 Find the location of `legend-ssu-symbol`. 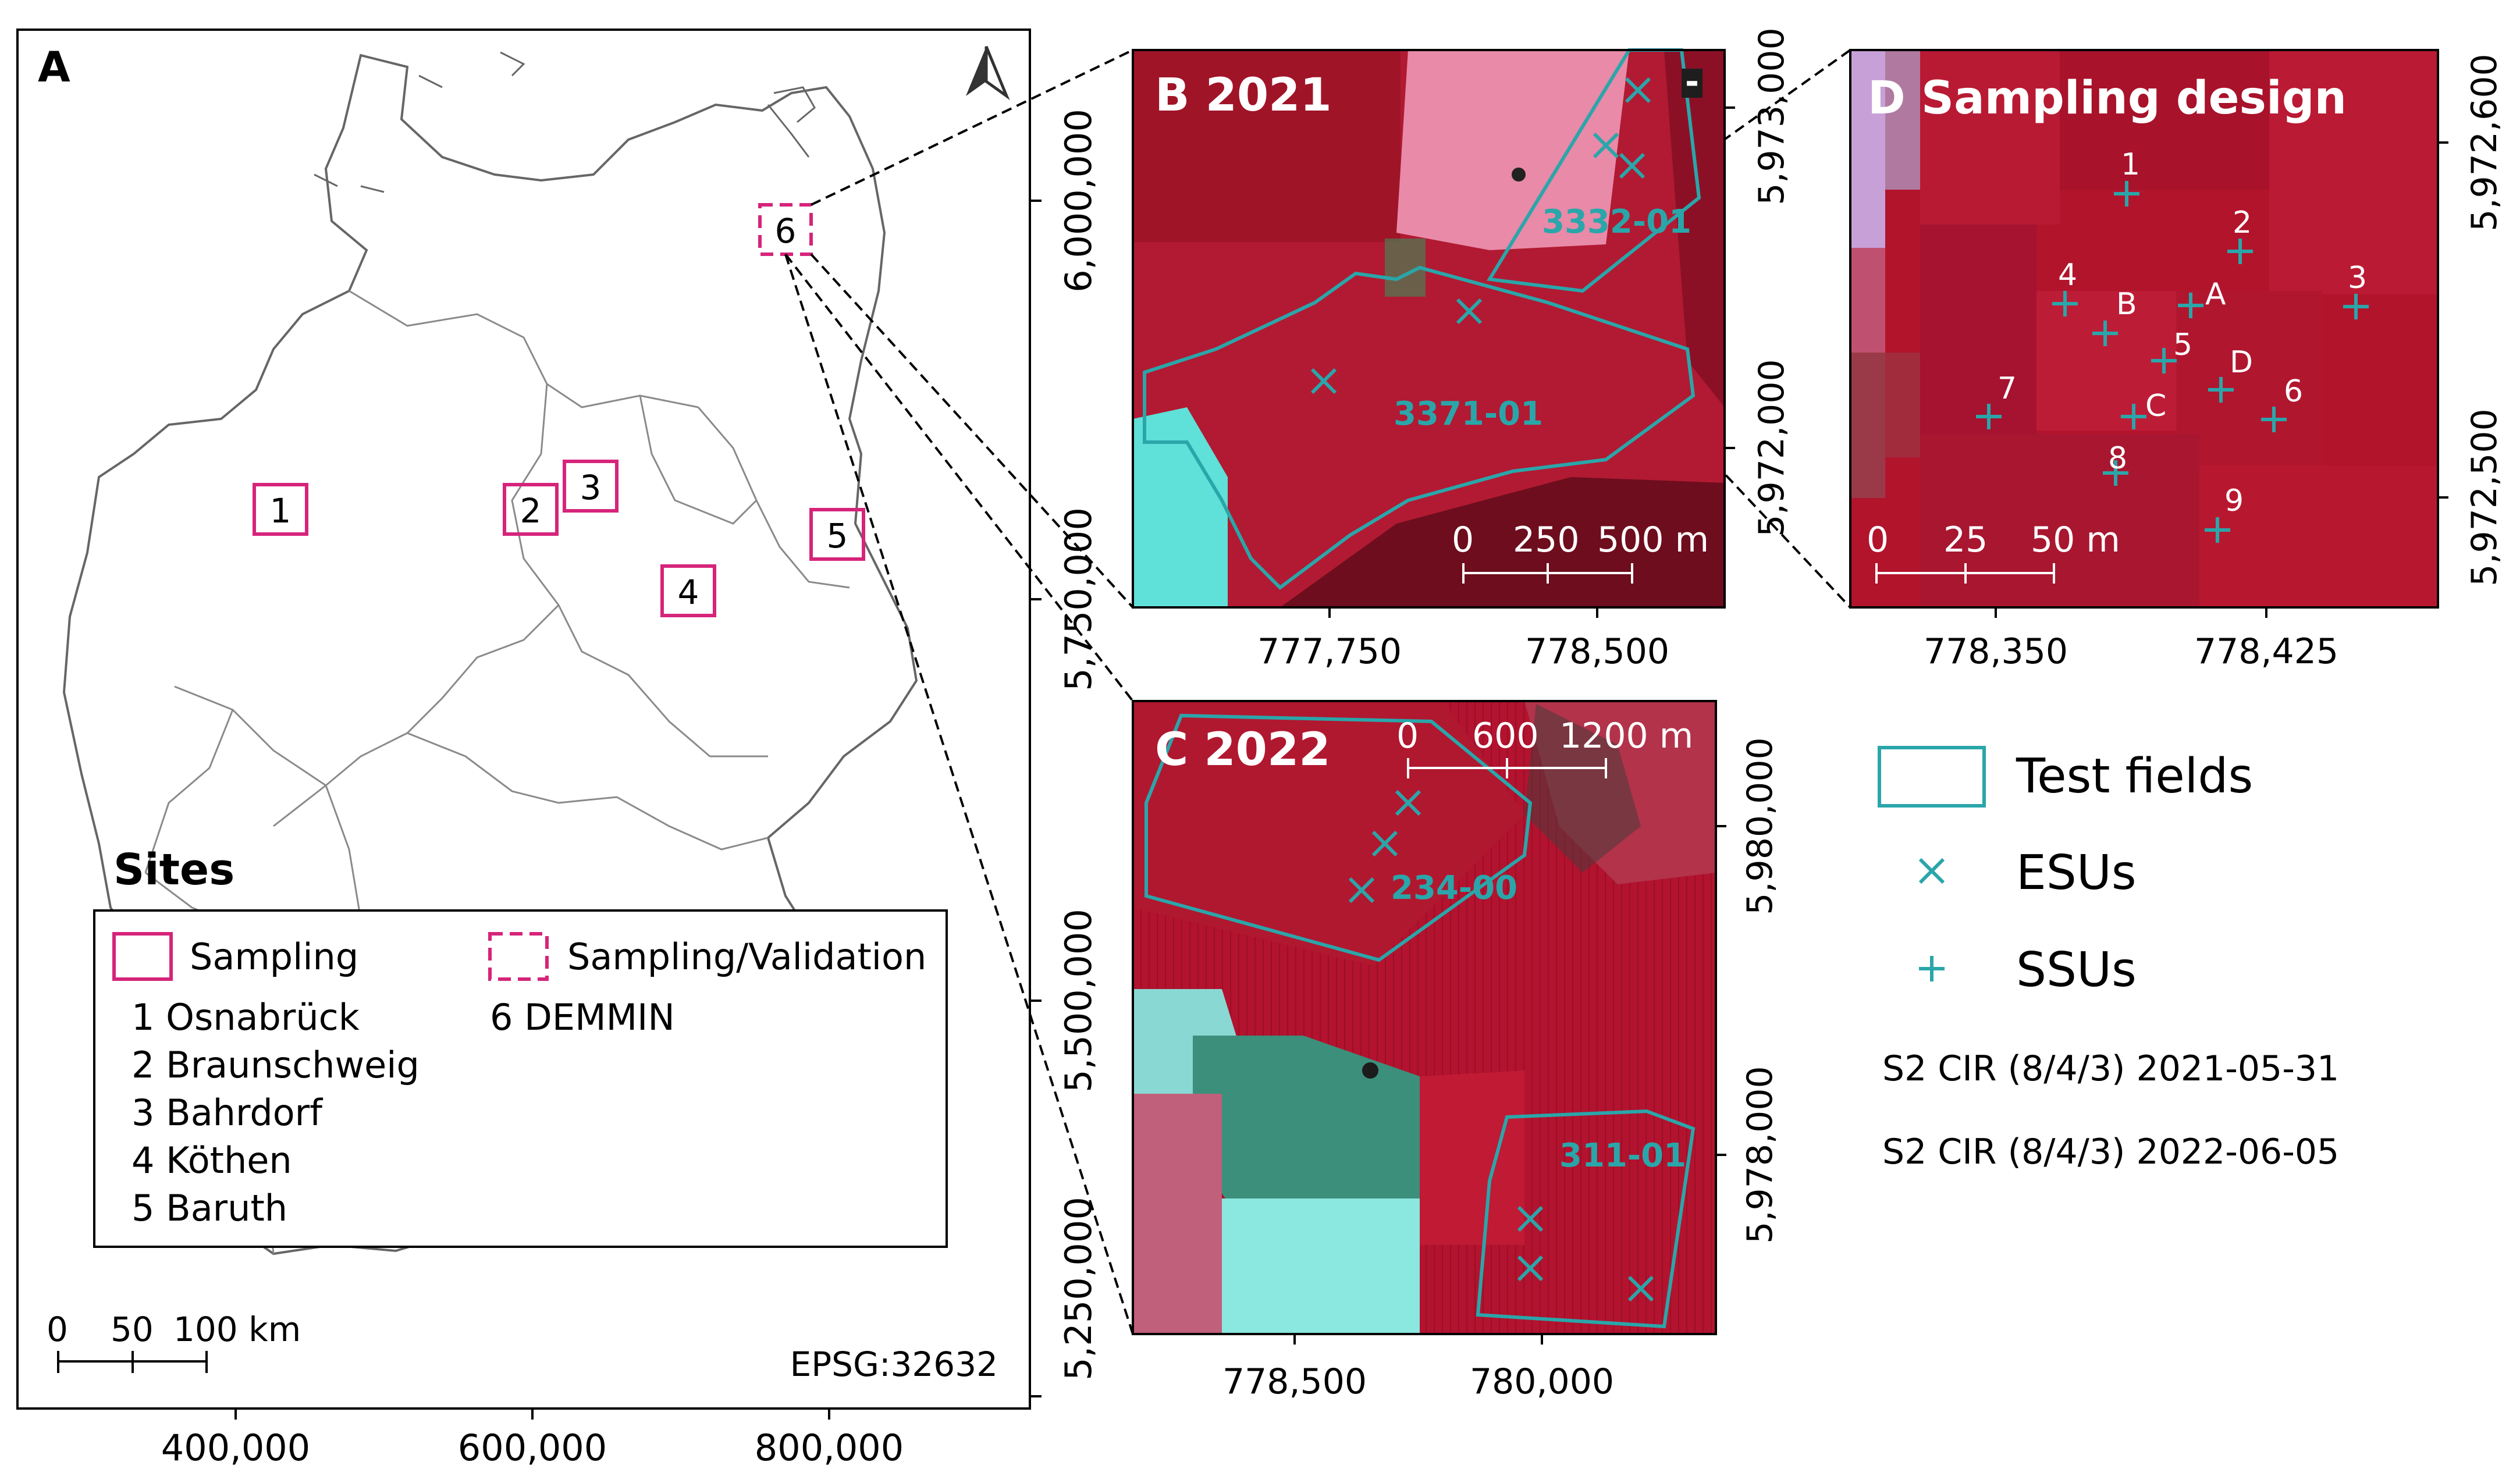

legend-ssu-symbol is located at coordinates (1932, 968).